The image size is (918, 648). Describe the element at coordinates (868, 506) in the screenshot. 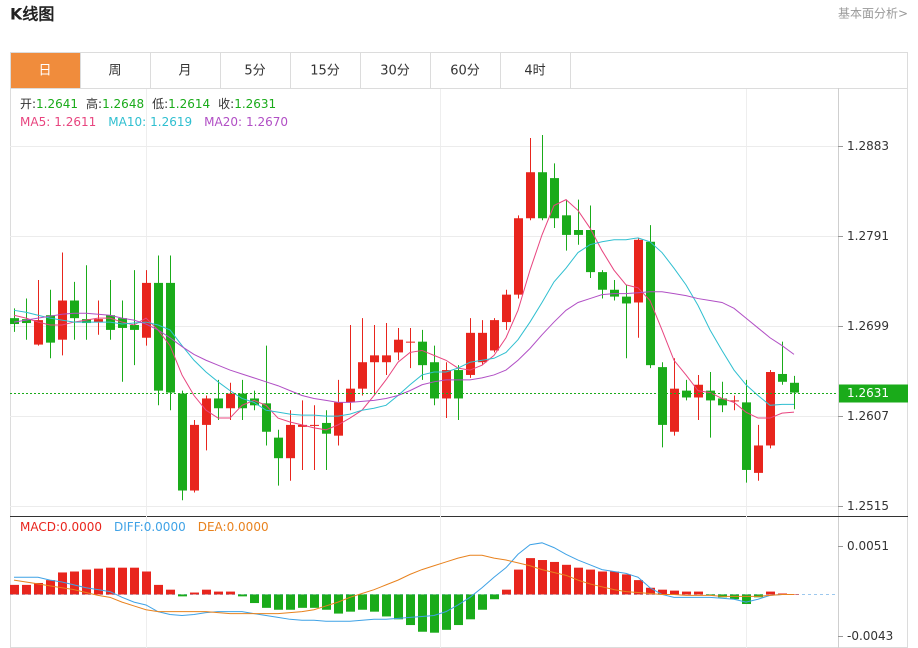

I see `y-tick-label: 1.2515` at that location.